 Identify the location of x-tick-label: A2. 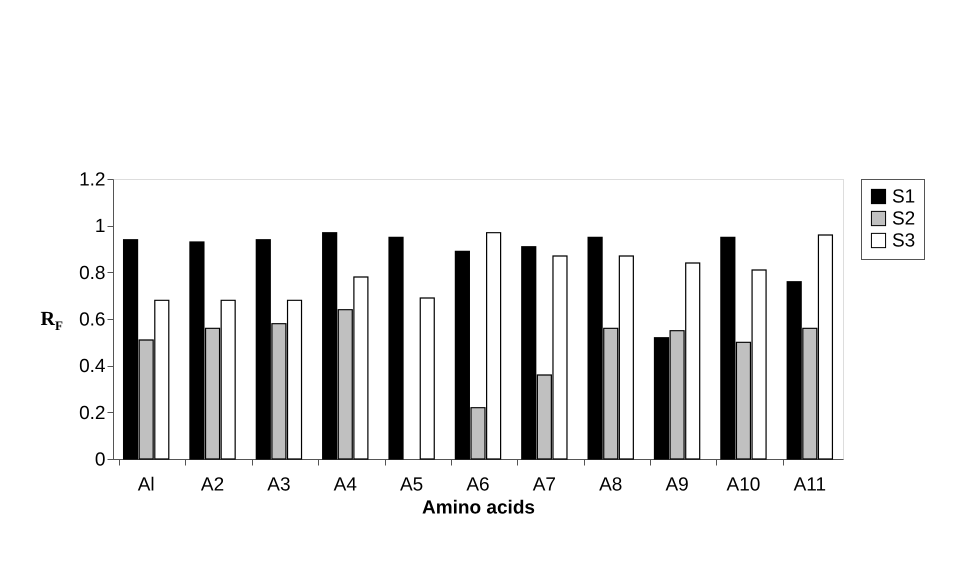
(212, 485).